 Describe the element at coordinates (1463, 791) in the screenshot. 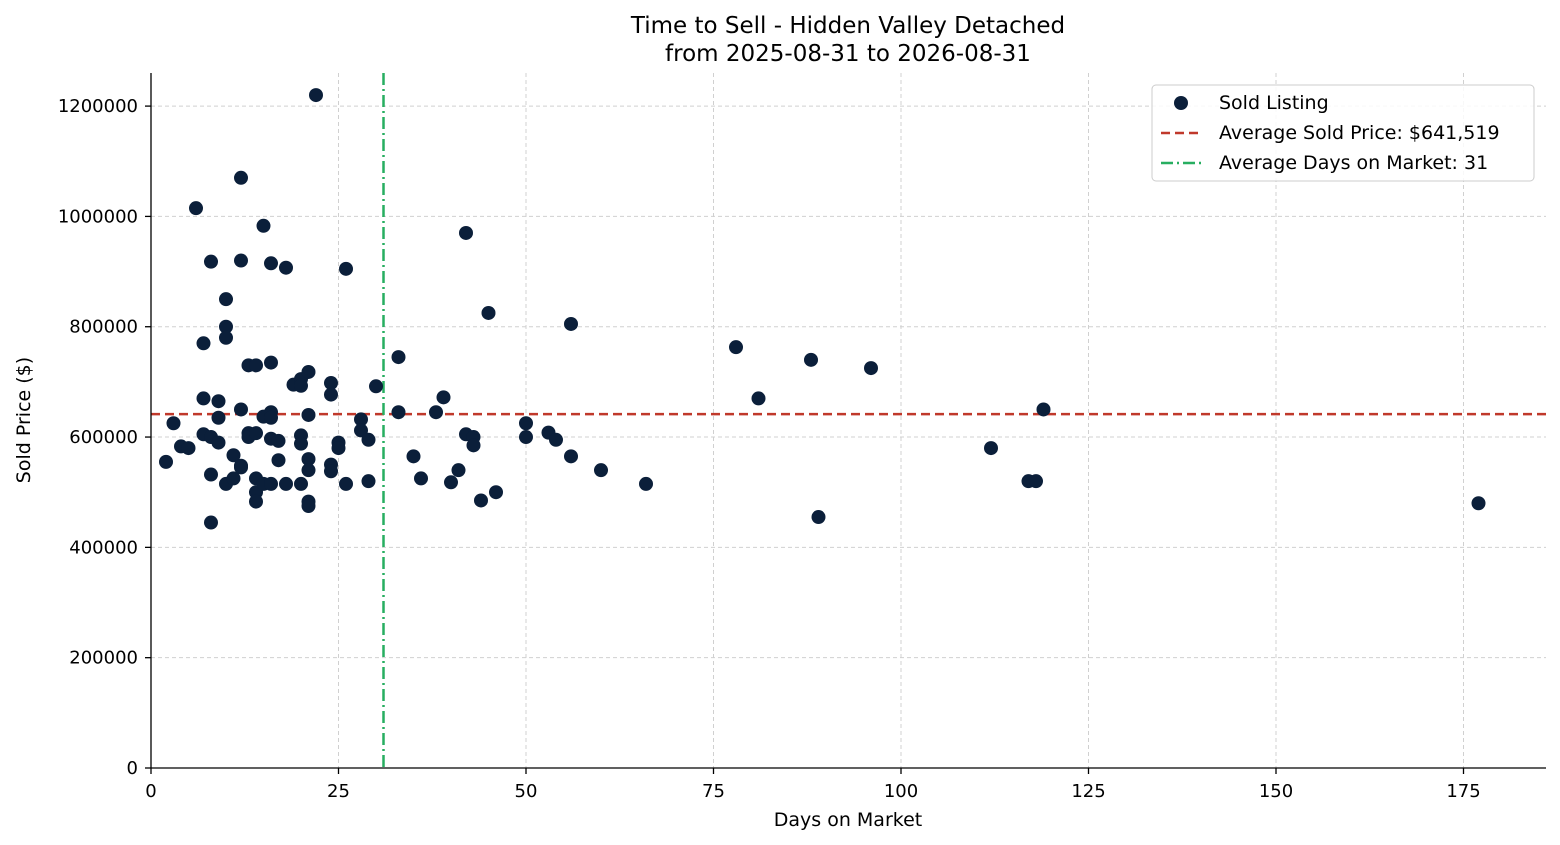

I see `x-tick-label: 175` at that location.